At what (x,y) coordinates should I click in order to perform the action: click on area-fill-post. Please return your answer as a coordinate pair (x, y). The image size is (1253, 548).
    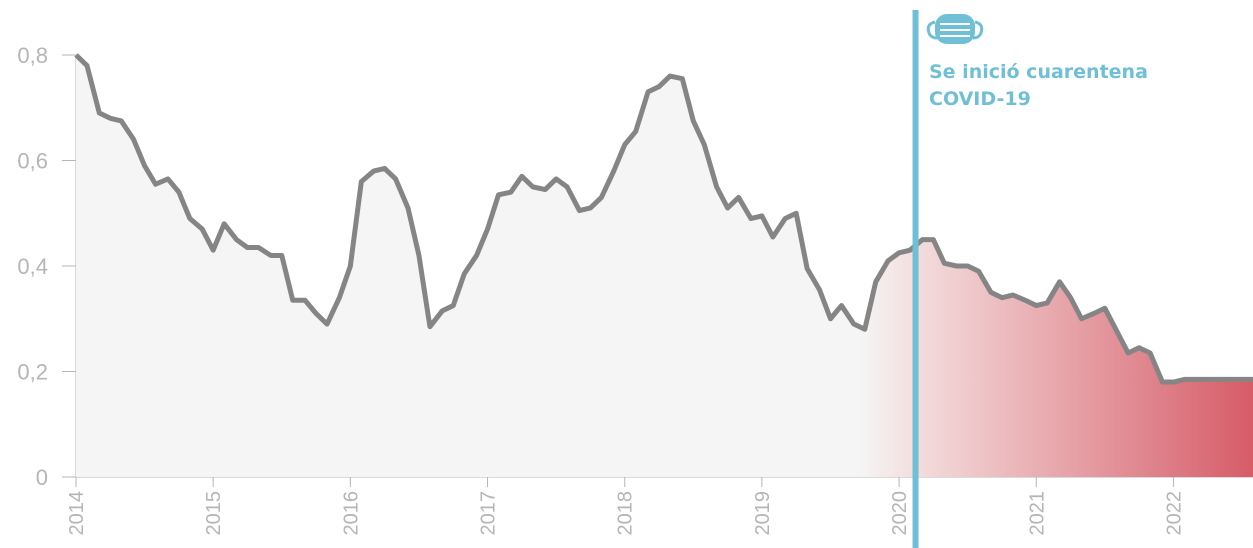
    Looking at the image, I should click on (1084, 358).